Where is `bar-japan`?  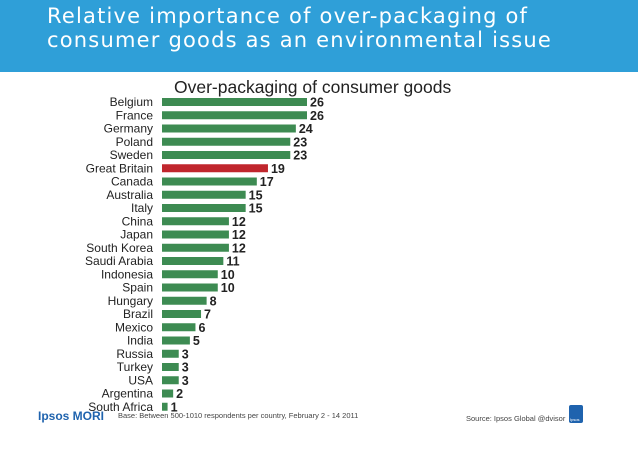 bar-japan is located at coordinates (195, 234).